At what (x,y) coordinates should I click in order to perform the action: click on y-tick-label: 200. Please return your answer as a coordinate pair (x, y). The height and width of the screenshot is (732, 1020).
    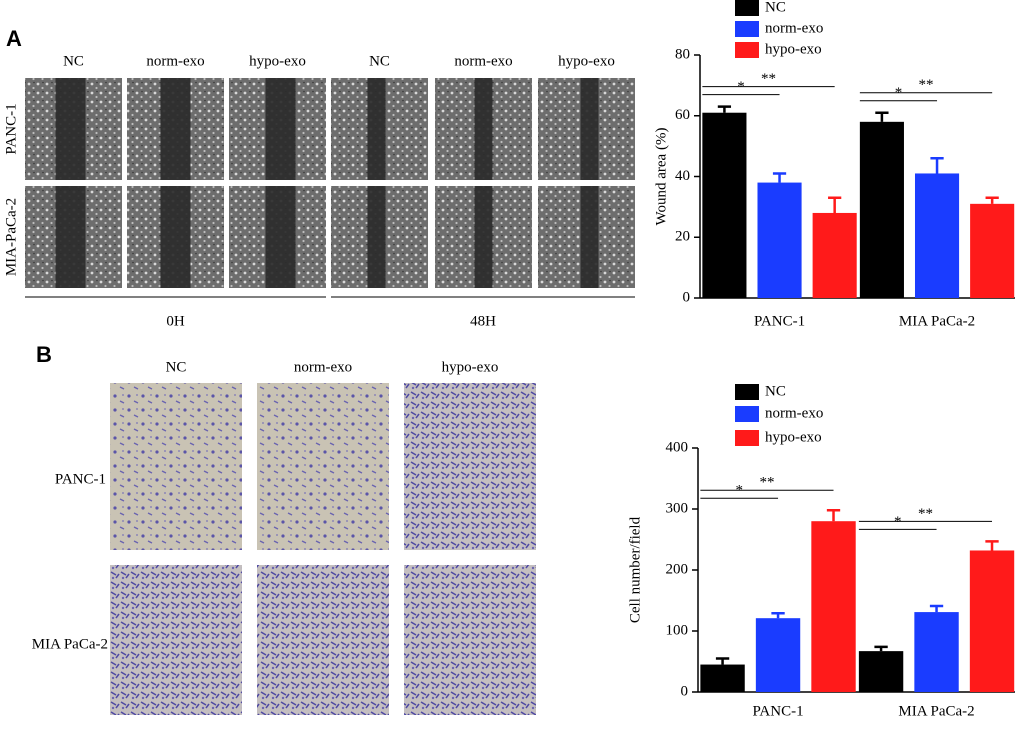
    Looking at the image, I should click on (677, 569).